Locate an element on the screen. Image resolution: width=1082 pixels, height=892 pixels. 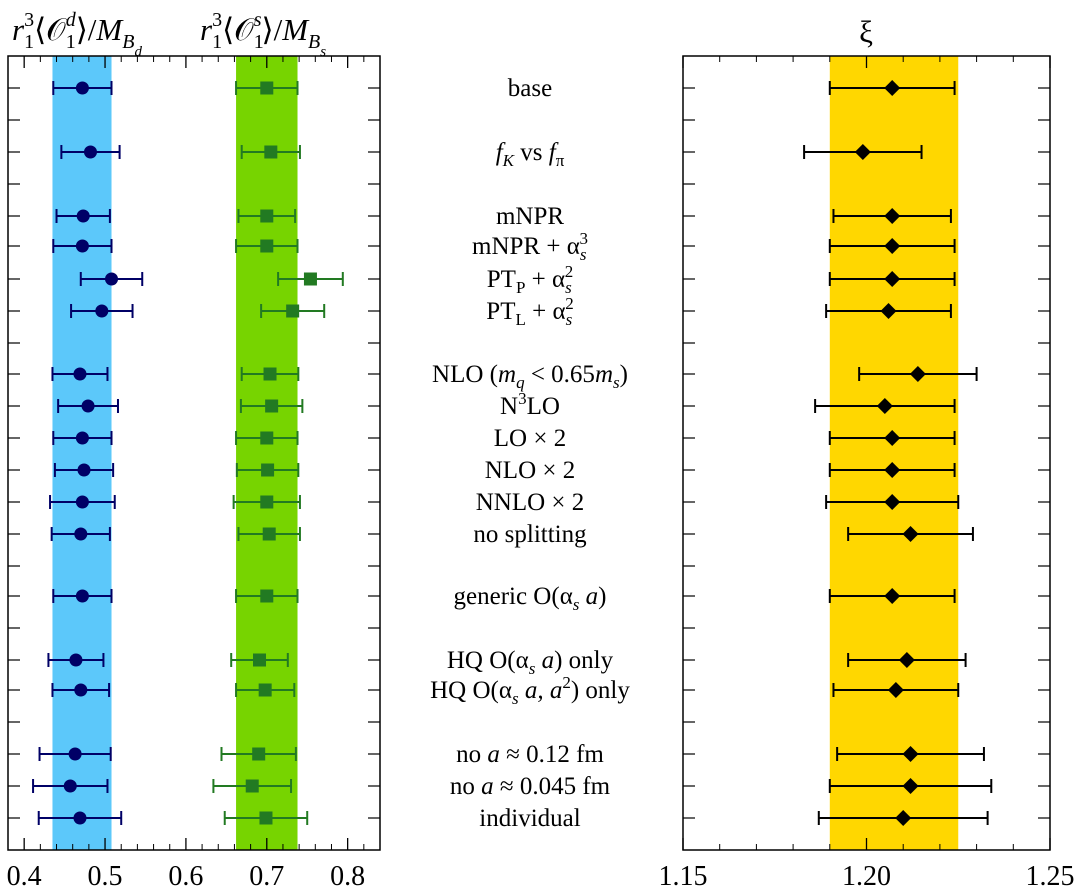
x-tick-label: 0.8 is located at coordinates (347, 876).